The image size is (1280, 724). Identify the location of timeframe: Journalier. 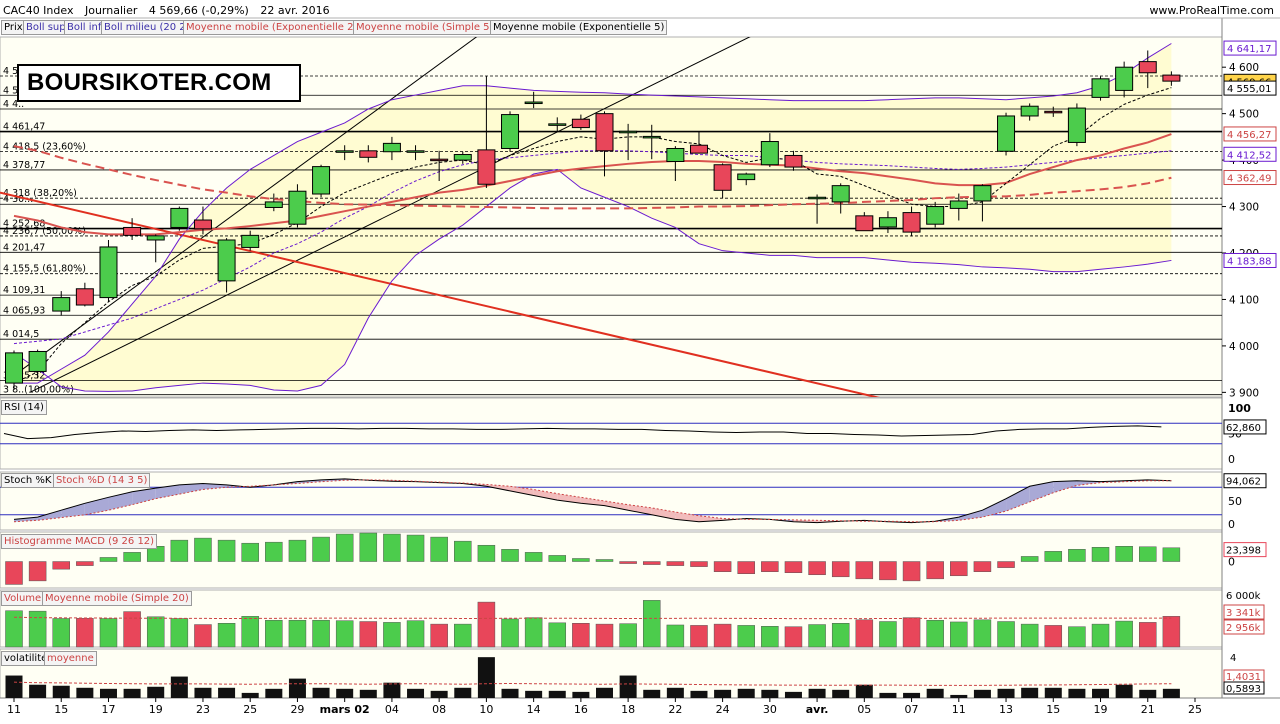
(111, 10).